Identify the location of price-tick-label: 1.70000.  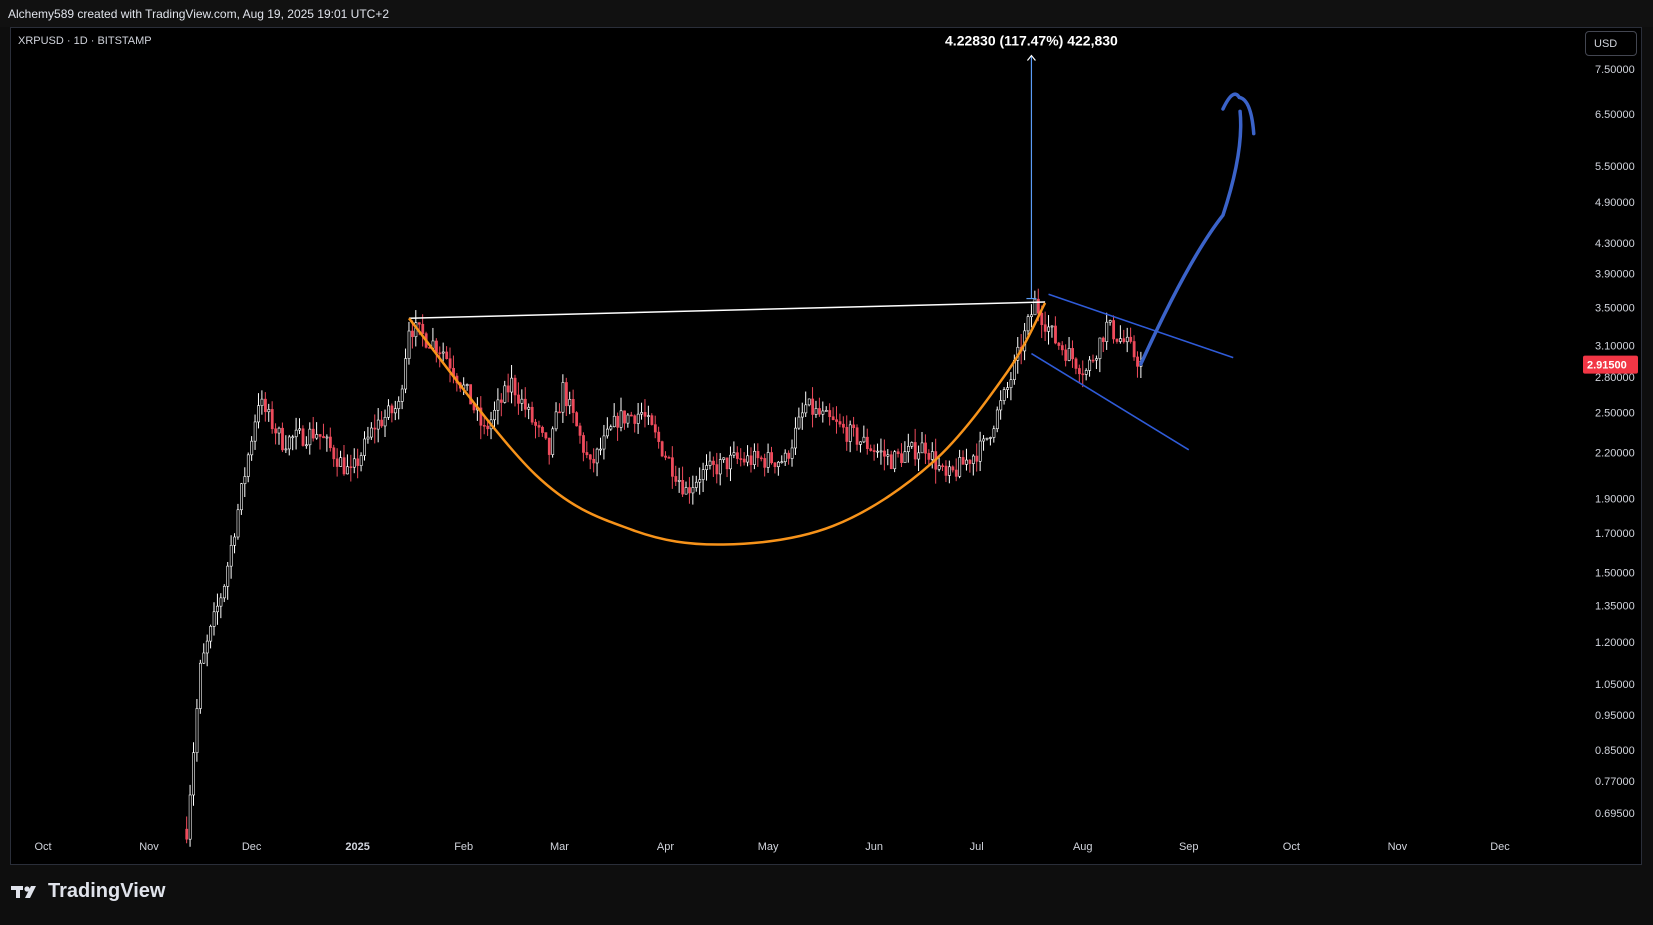
(1615, 534).